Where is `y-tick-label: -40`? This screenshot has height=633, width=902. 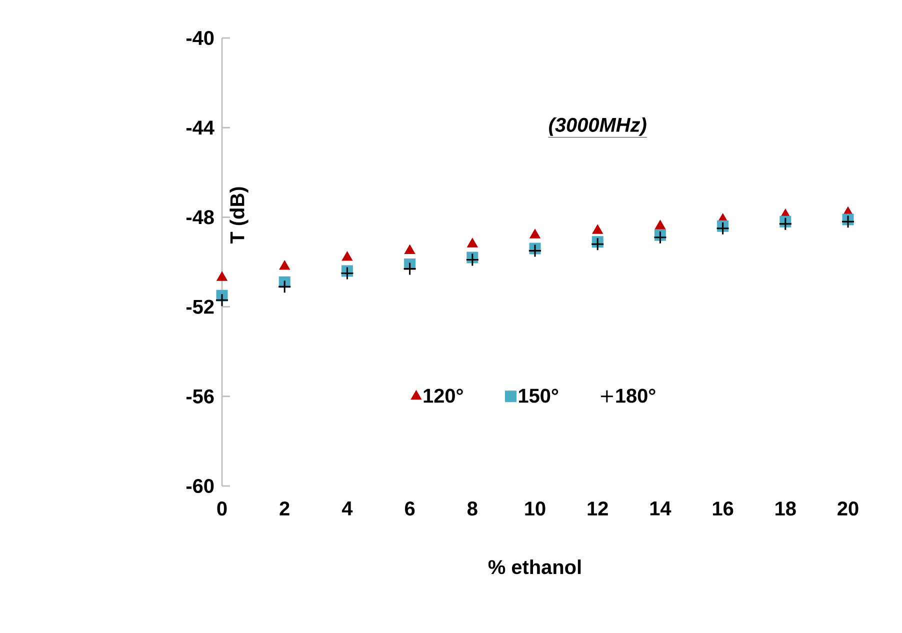 y-tick-label: -40 is located at coordinates (200, 38).